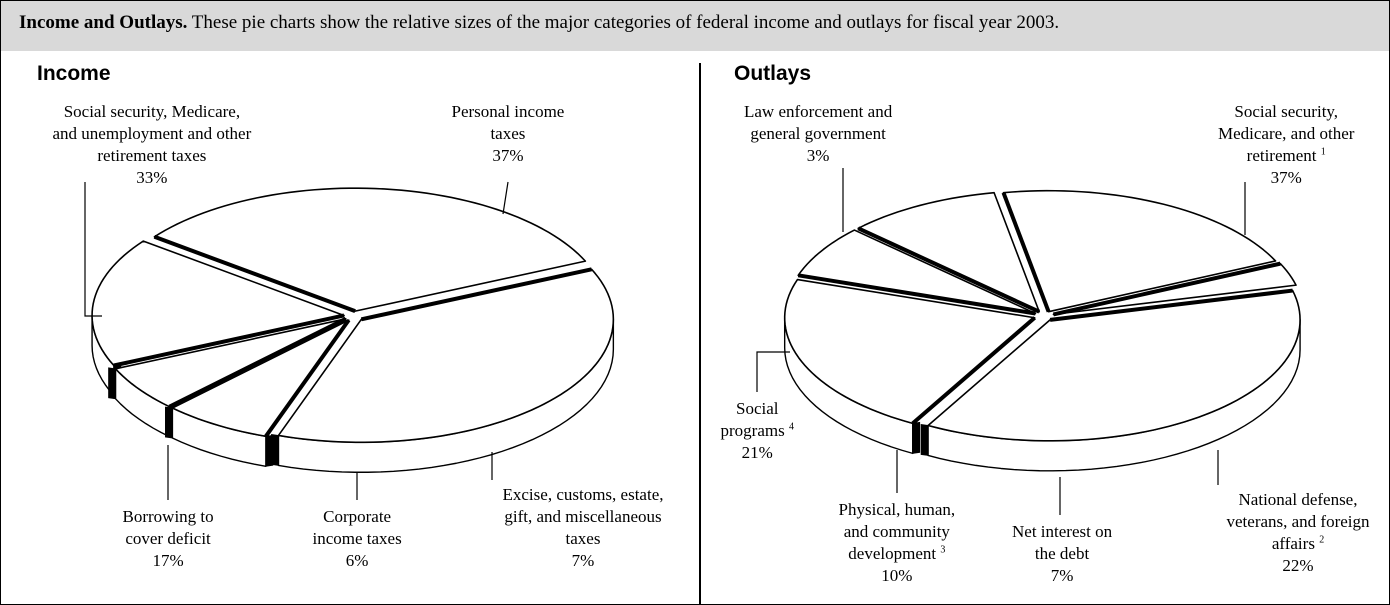 This screenshot has height=605, width=1390. What do you see at coordinates (897, 575) in the screenshot?
I see `slice-value-label: 10%` at bounding box center [897, 575].